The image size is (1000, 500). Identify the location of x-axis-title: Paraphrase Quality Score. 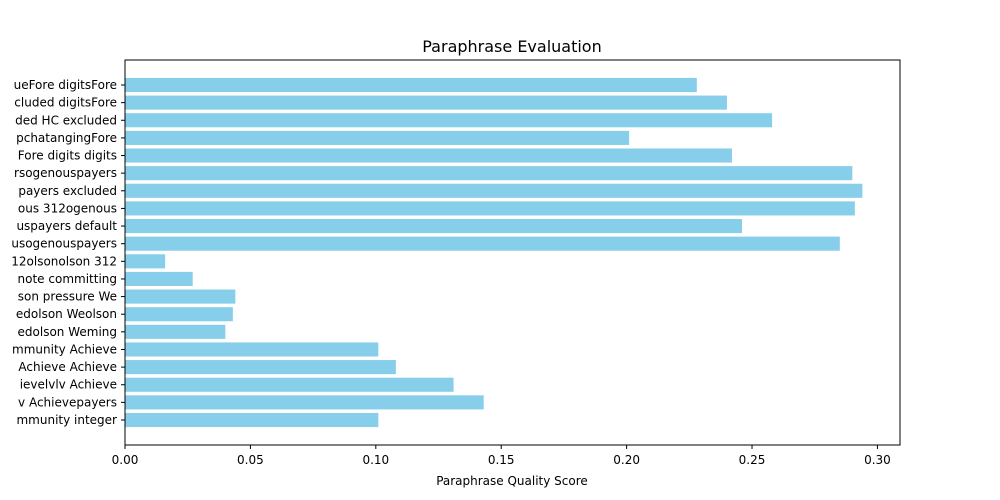
(512, 481).